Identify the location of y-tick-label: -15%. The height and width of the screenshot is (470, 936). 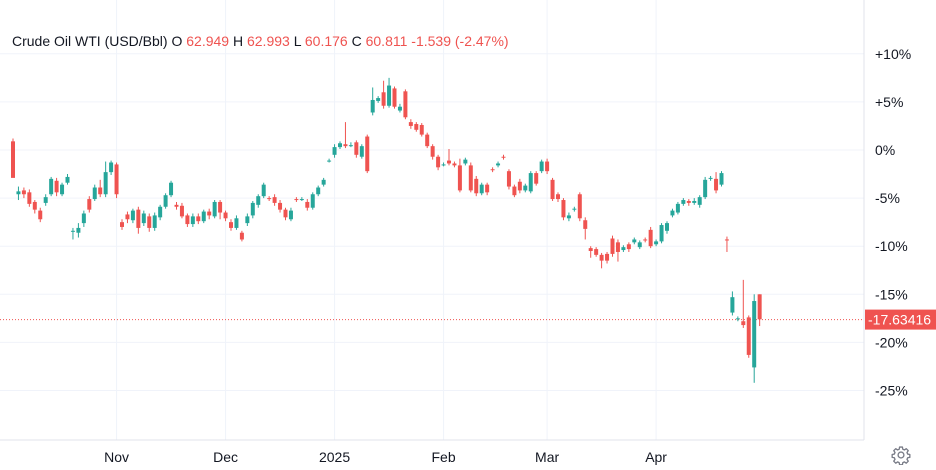
(891, 294).